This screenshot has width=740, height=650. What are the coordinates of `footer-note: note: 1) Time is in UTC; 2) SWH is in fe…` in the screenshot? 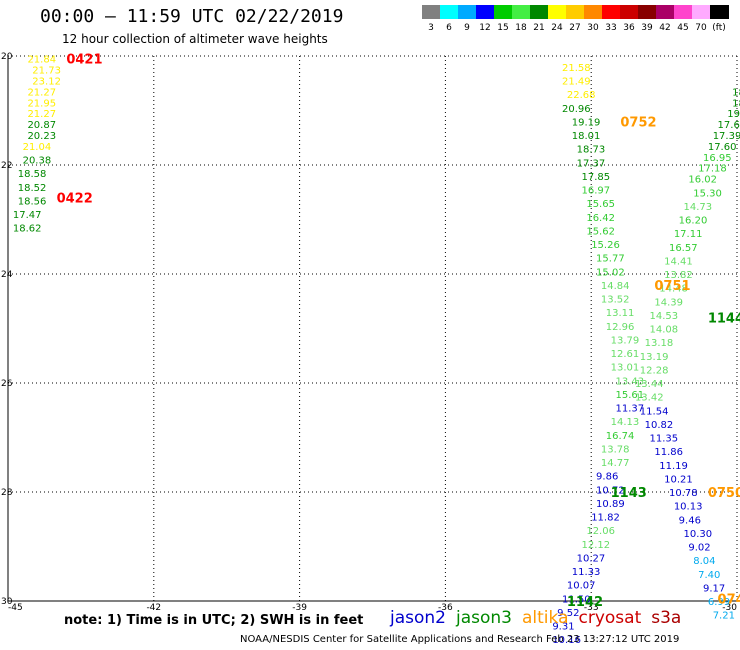 It's located at (214, 620).